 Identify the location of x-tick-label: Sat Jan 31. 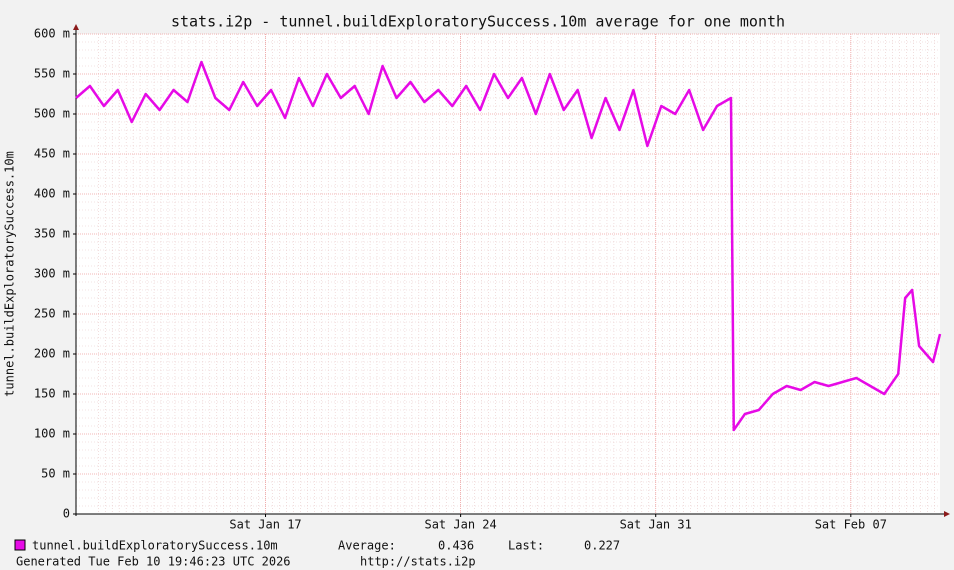
(656, 525).